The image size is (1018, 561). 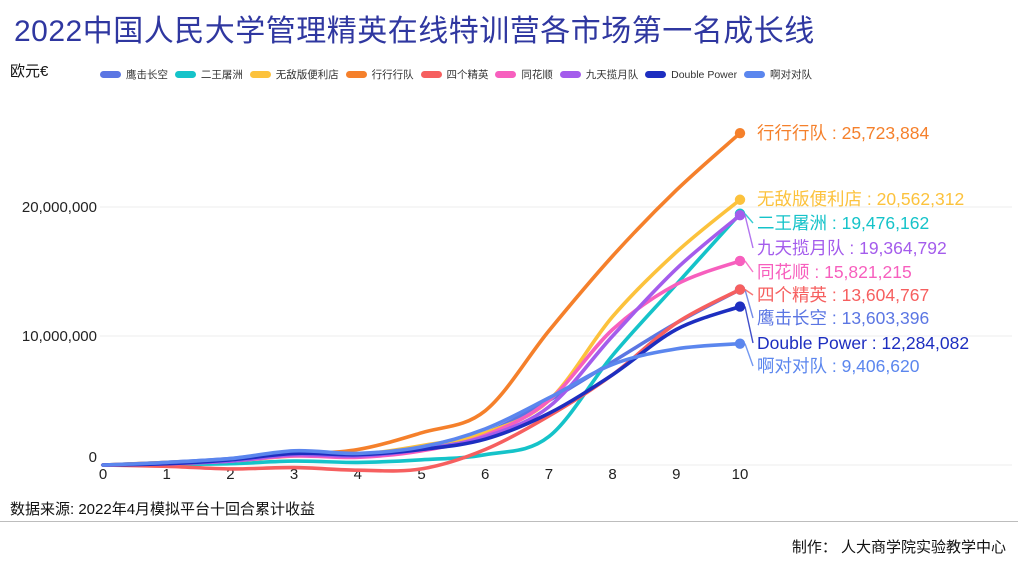 I want to click on legend-item-0: 鹰击长空, so click(x=134, y=74).